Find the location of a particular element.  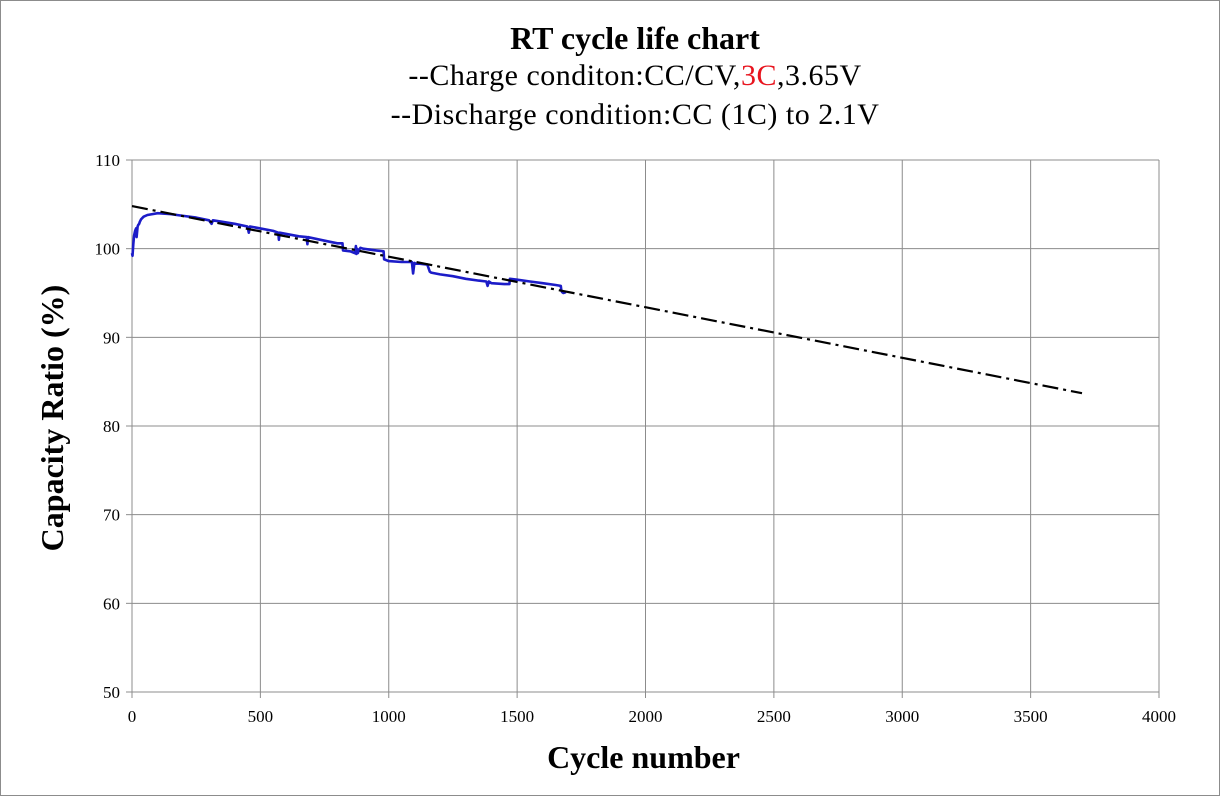

y-tick-label: 90 is located at coordinates (111, 337).